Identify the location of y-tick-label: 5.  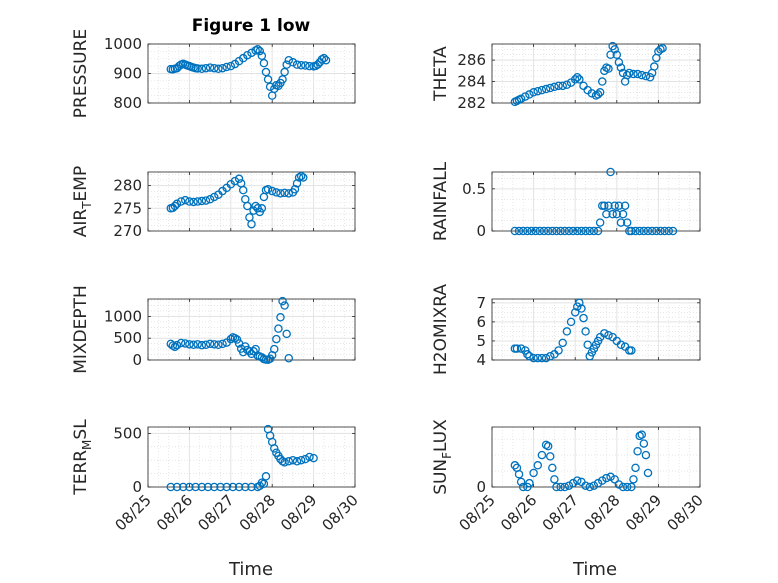
(481, 341).